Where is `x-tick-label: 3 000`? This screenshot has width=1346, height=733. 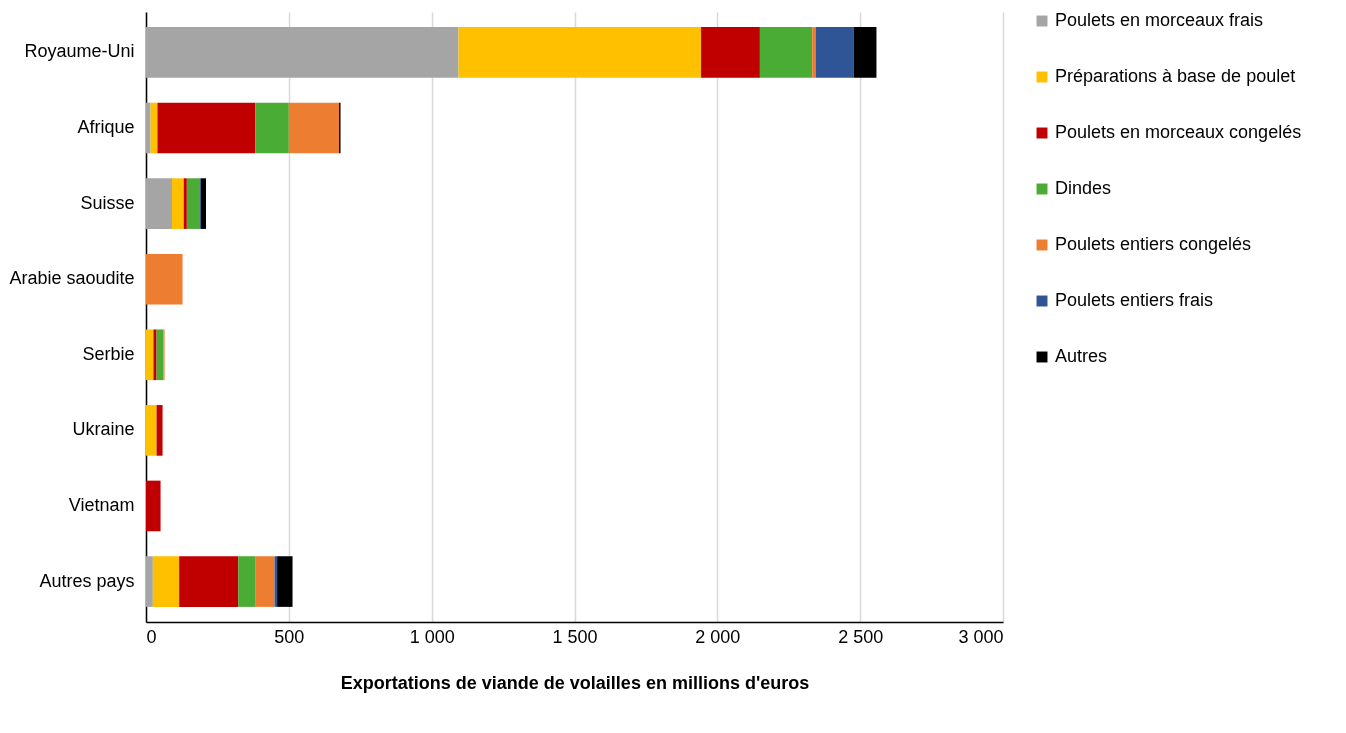
x-tick-label: 3 000 is located at coordinates (981, 636).